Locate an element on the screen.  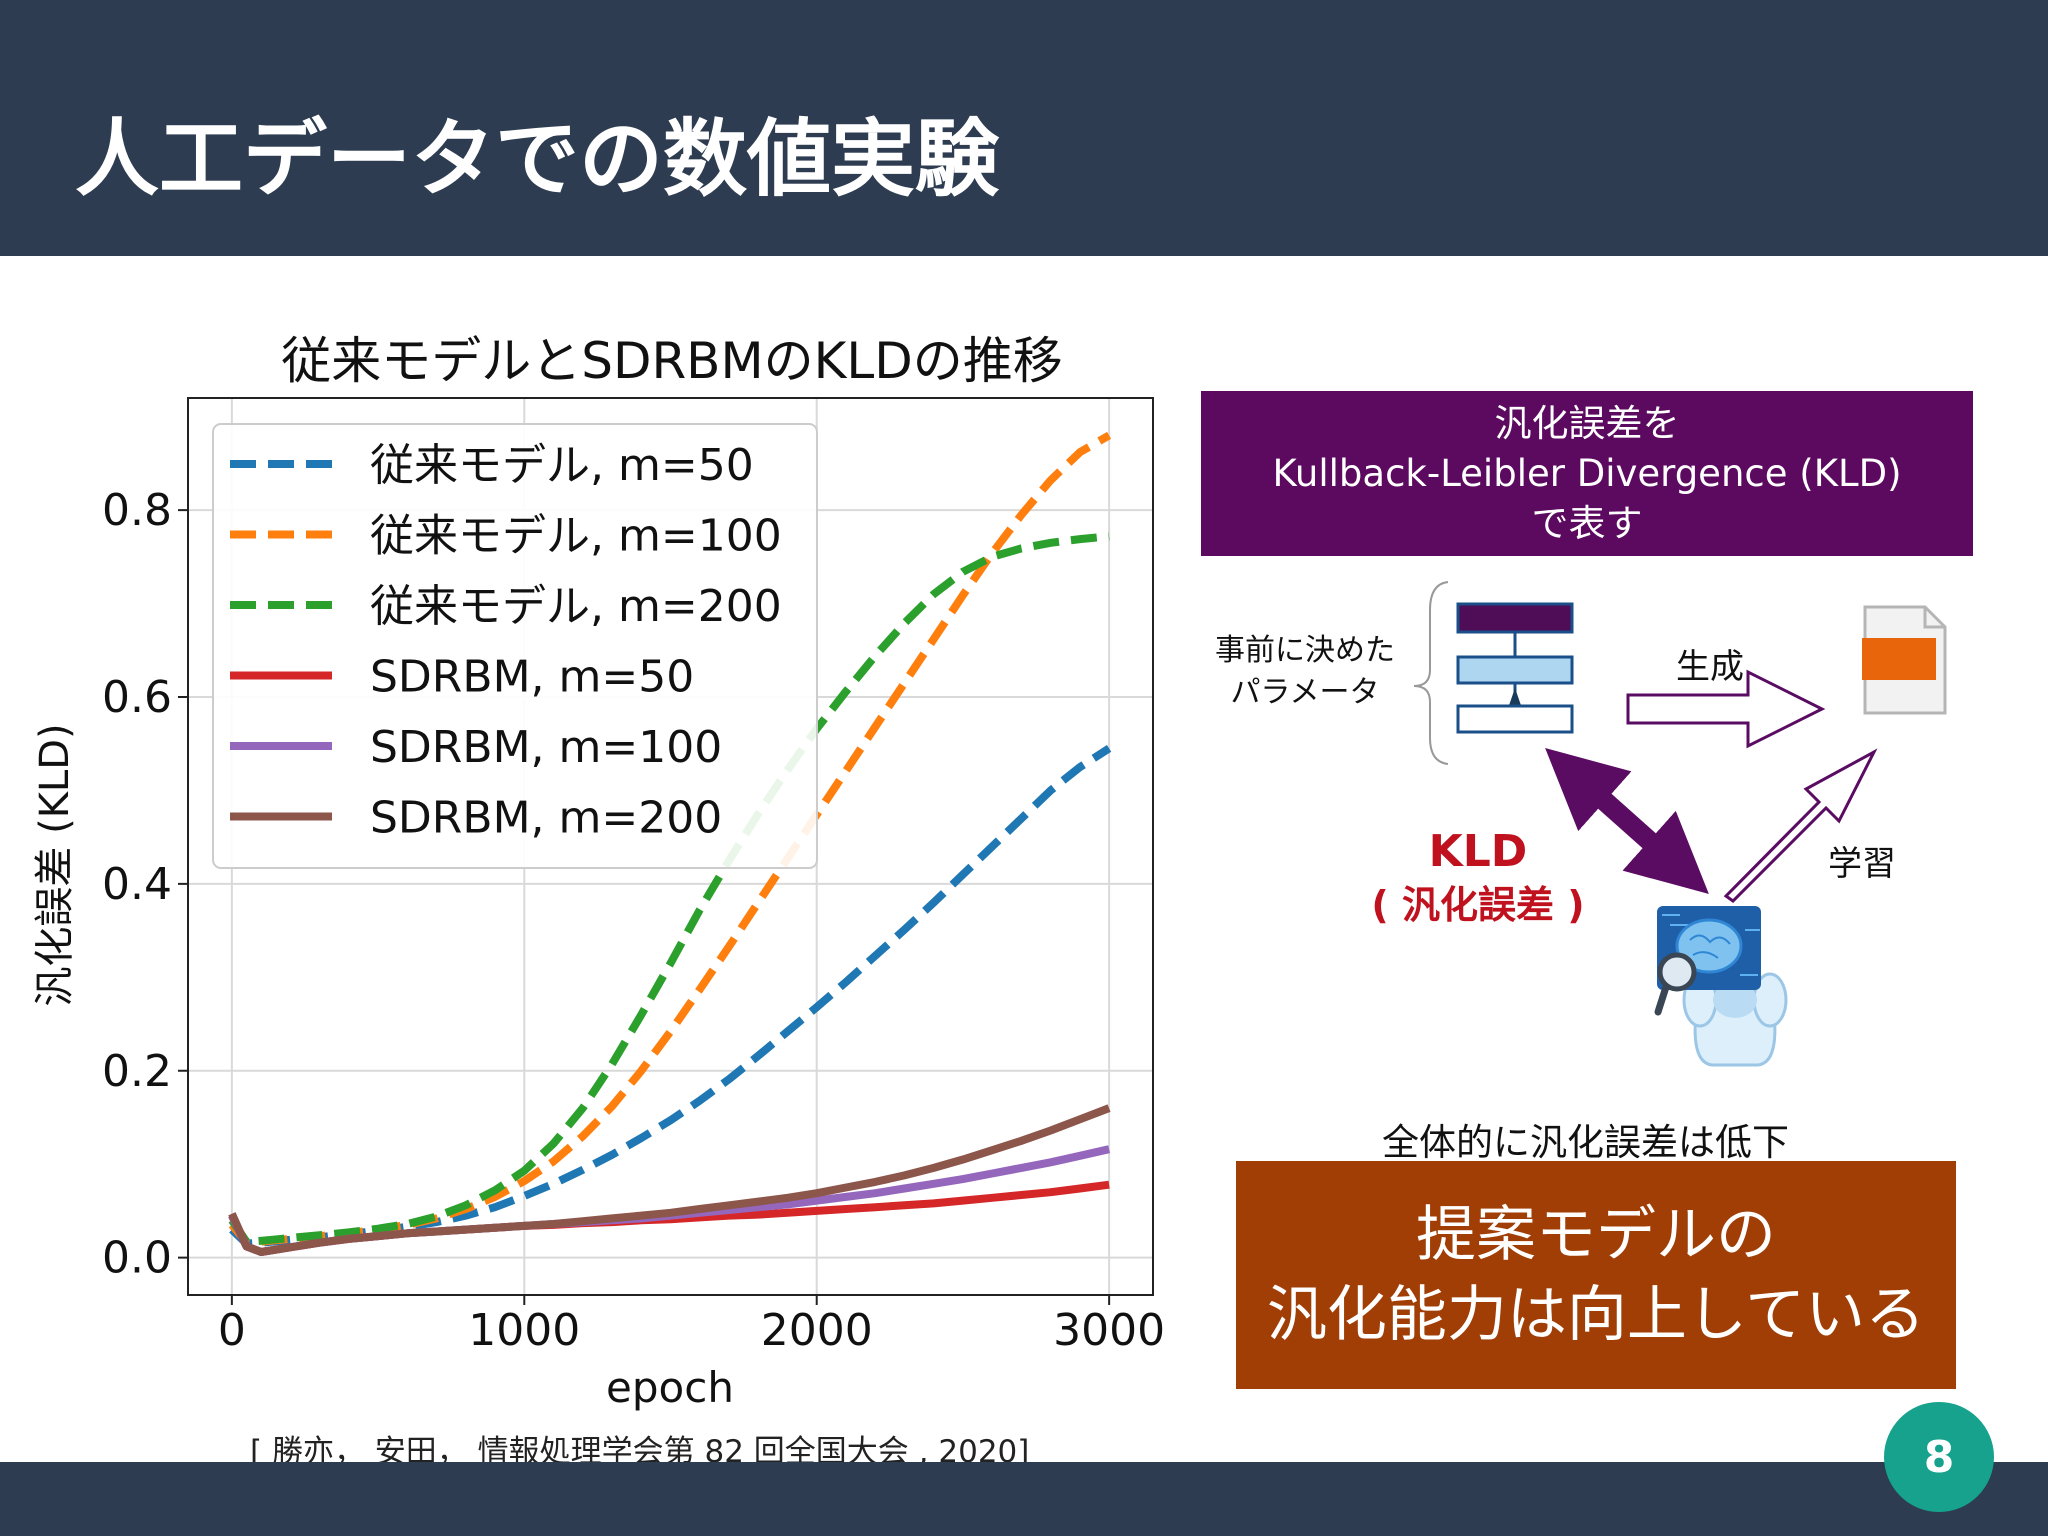
summary-note: 全体的に汎化誤差は低下 is located at coordinates (1585, 1142).